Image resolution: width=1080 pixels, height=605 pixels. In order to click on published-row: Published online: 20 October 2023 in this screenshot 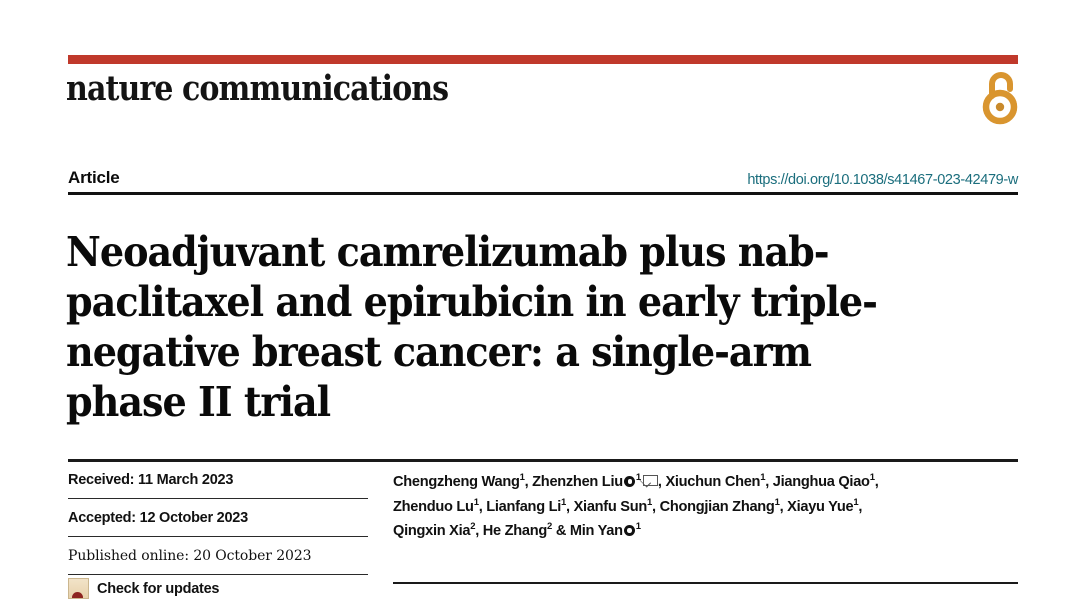, I will do `click(218, 556)`.